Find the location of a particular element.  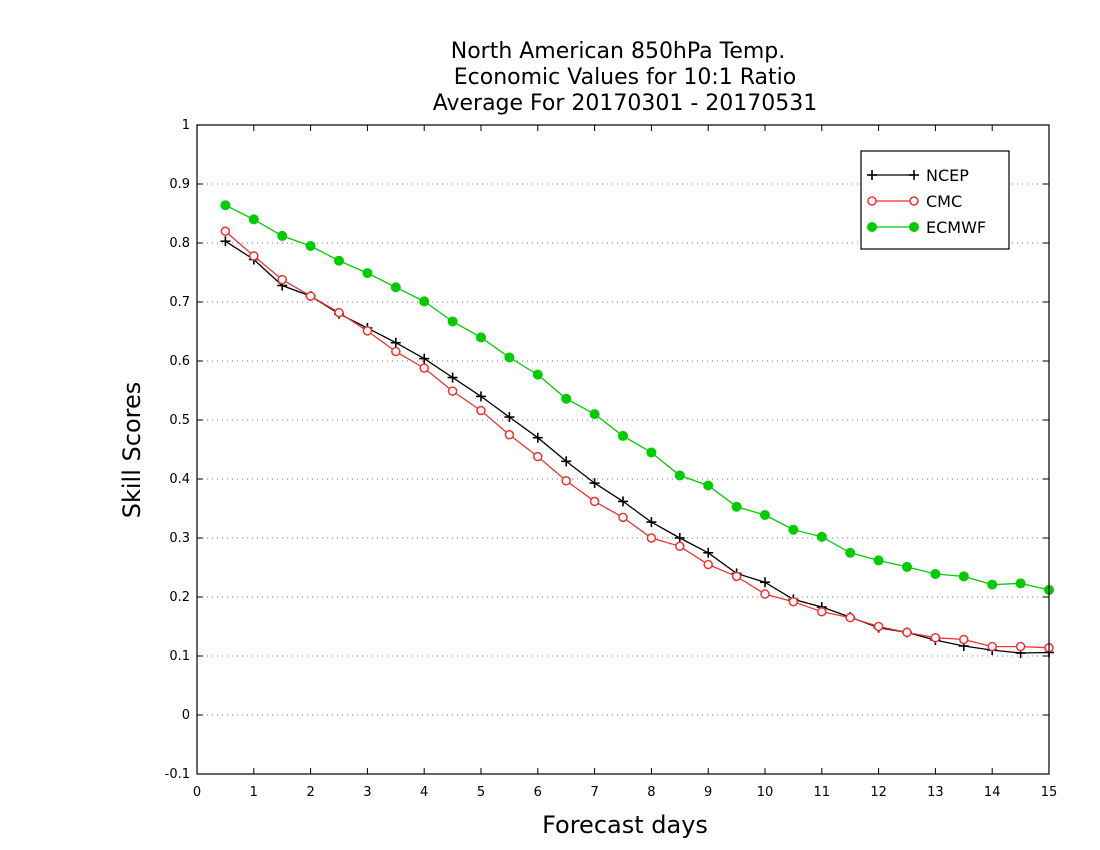

x-tick-label: 11 is located at coordinates (822, 792).